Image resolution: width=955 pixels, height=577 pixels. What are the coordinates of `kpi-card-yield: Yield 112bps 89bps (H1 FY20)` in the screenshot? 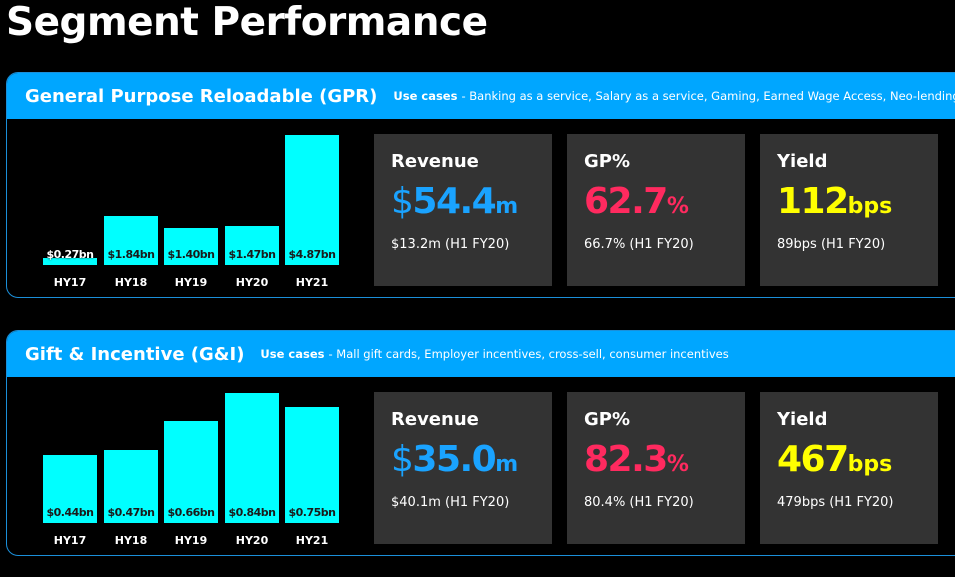 It's located at (849, 210).